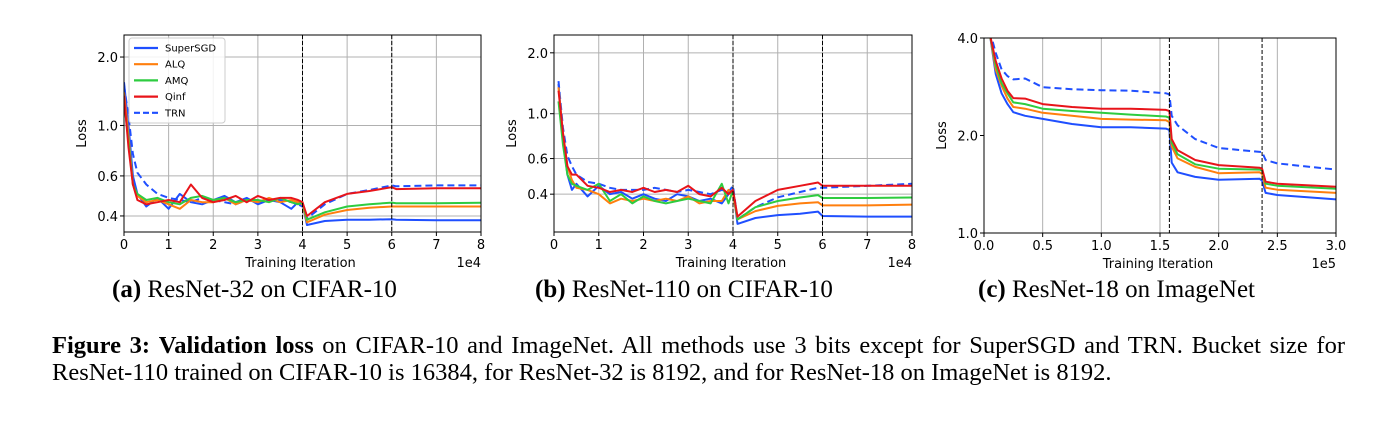  What do you see at coordinates (101, 345) in the screenshot?
I see `figure-label: Figure 3:` at bounding box center [101, 345].